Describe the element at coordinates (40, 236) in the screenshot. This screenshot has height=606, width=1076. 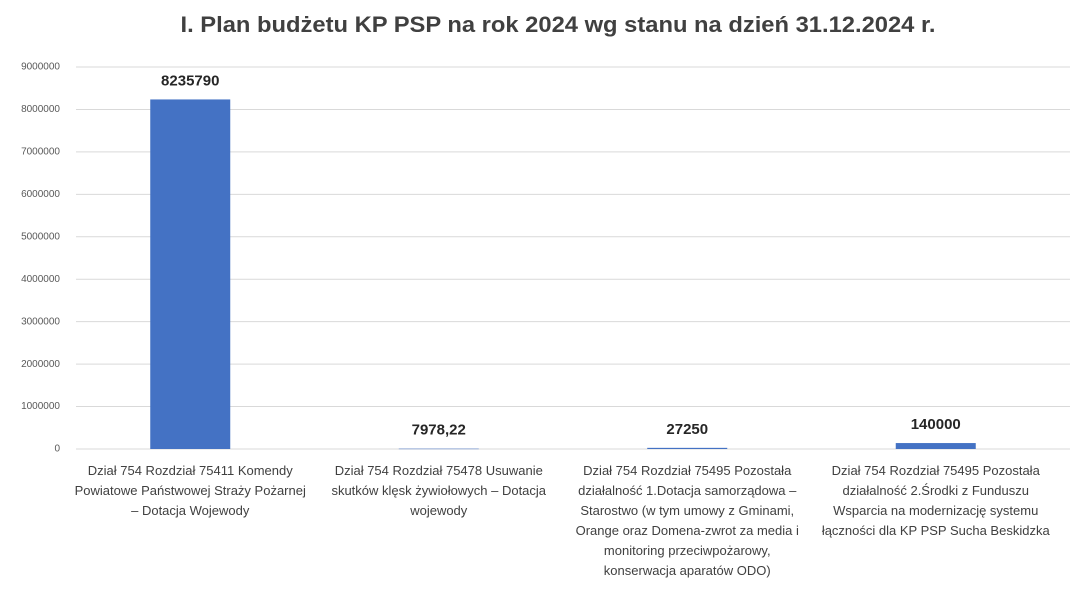
I see `y-tick-label: 5000000` at that location.